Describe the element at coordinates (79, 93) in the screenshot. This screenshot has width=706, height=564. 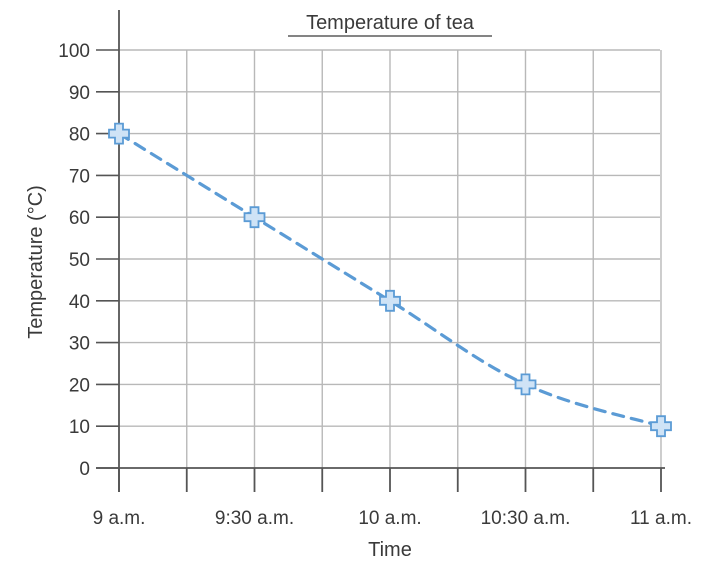
I see `y-tick-label: 90` at that location.